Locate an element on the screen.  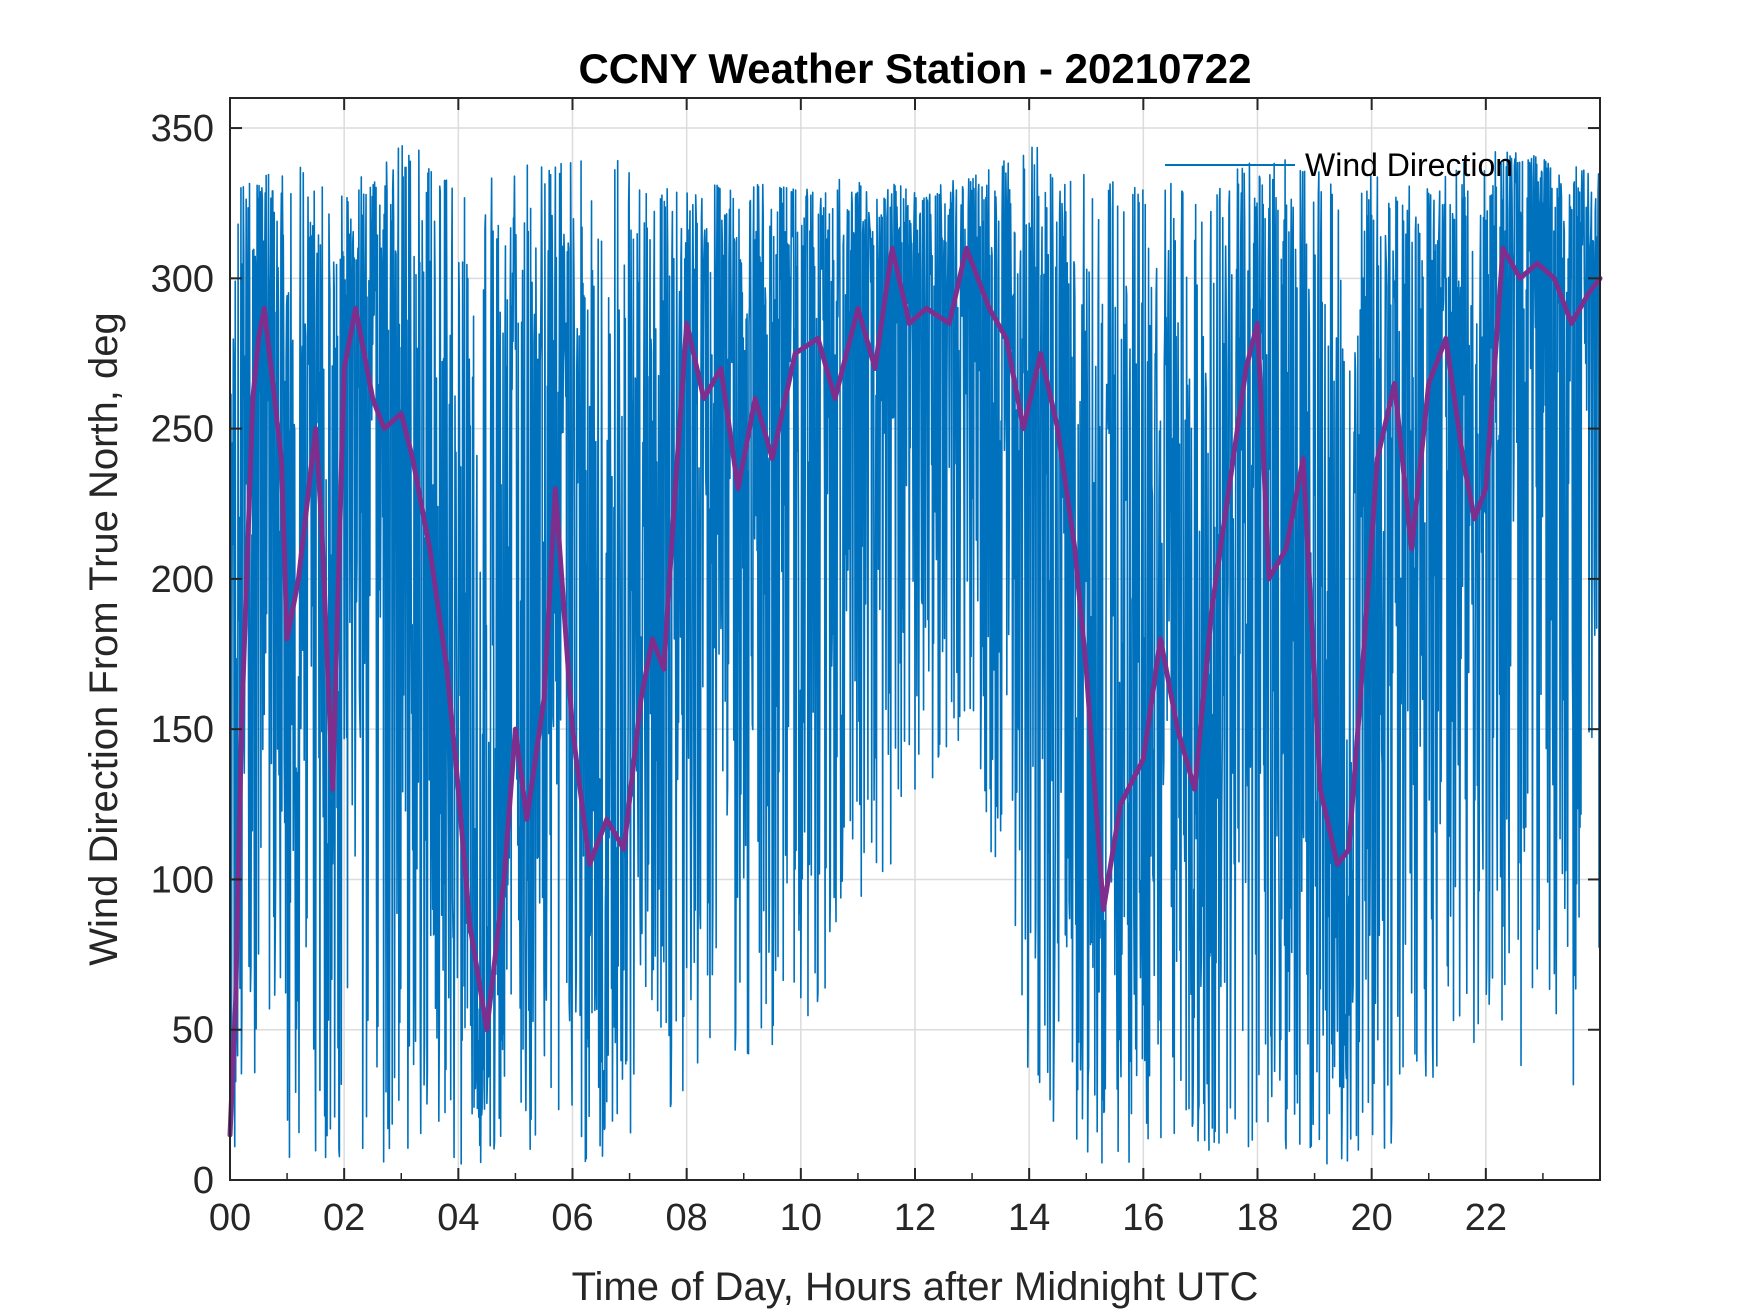
x-tick-label: 10 is located at coordinates (801, 1218).